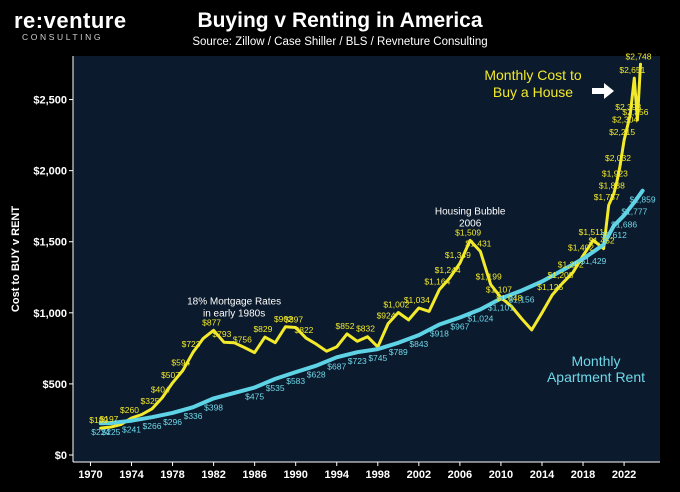  I want to click on y-tick-label: $1,500, so click(50, 243).